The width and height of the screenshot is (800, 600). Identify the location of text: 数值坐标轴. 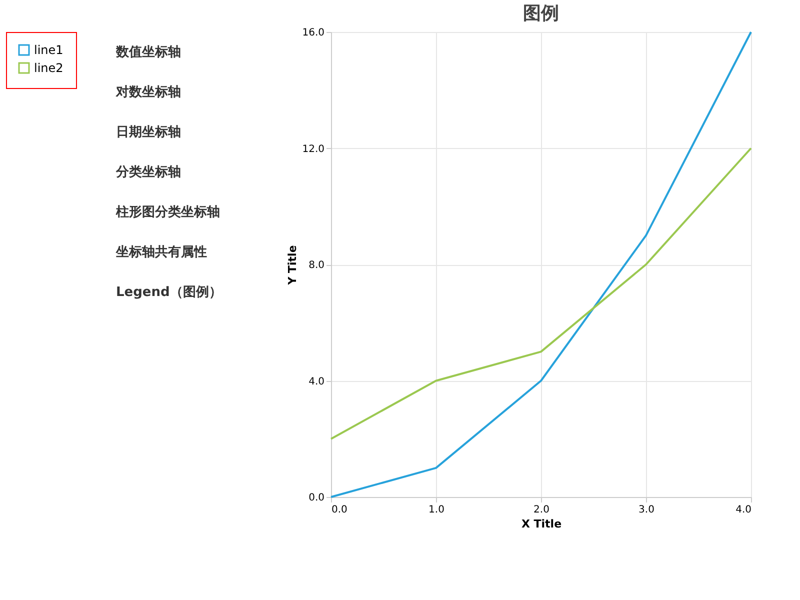
(148, 52).